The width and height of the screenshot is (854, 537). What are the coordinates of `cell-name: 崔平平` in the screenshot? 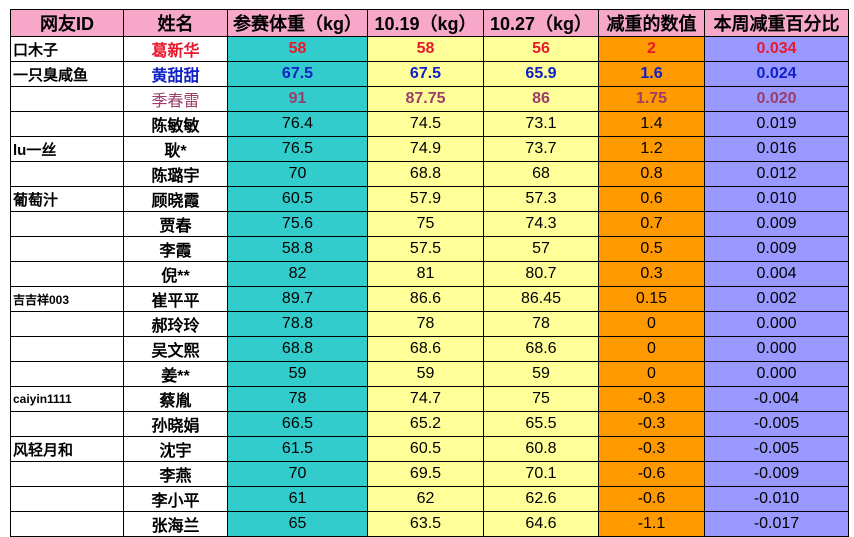 It's located at (175, 299).